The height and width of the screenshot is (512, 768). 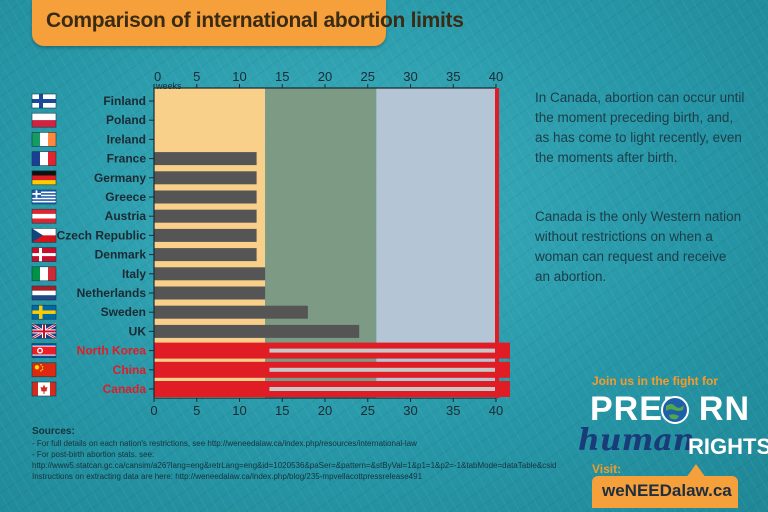 I want to click on bar-sweden, so click(x=231, y=312).